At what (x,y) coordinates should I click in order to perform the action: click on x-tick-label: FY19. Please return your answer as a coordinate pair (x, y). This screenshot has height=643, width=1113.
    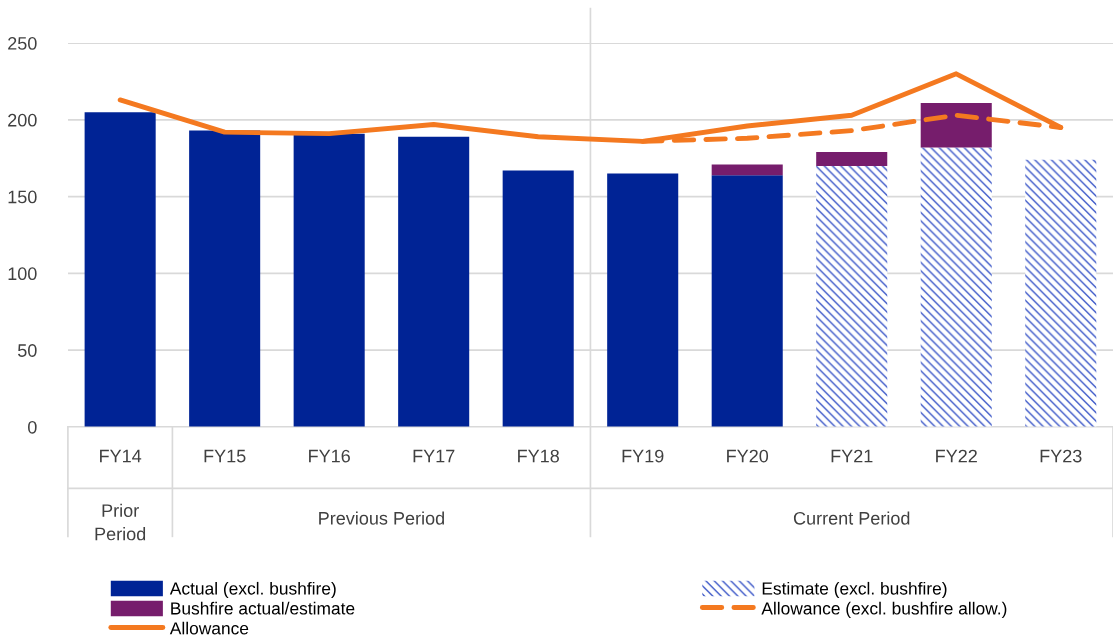
    Looking at the image, I should click on (643, 456).